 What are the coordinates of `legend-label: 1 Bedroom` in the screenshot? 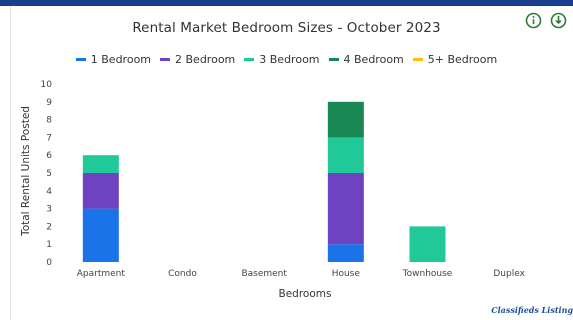 It's located at (121, 59).